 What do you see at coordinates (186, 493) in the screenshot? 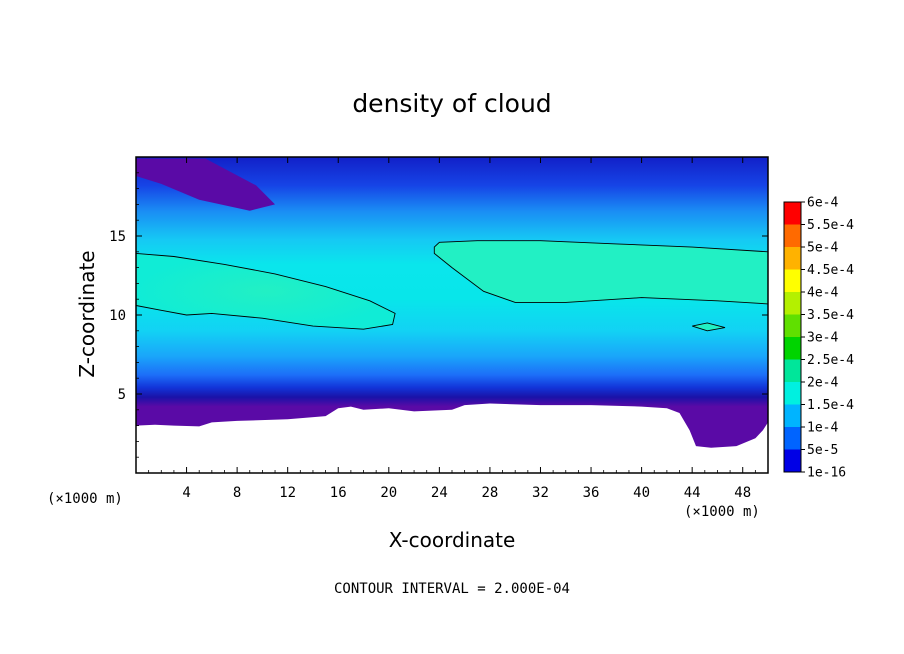
I see `x-tick-label: 4` at bounding box center [186, 493].